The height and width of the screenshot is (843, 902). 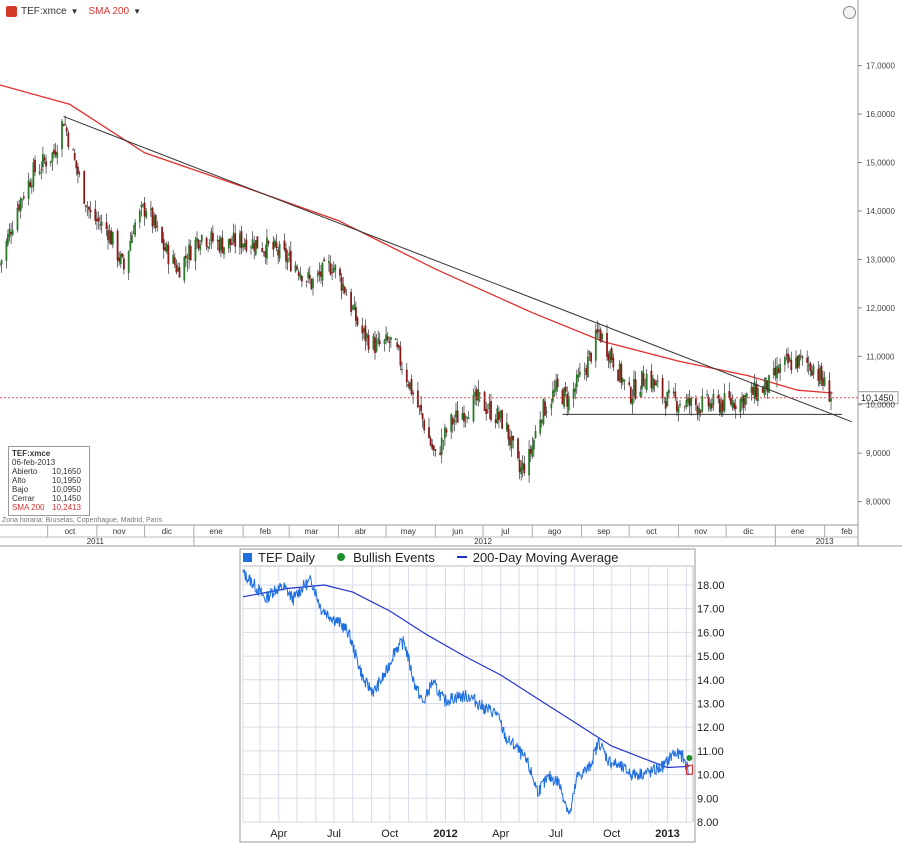 I want to click on x-month-label: feb, so click(x=847, y=531).